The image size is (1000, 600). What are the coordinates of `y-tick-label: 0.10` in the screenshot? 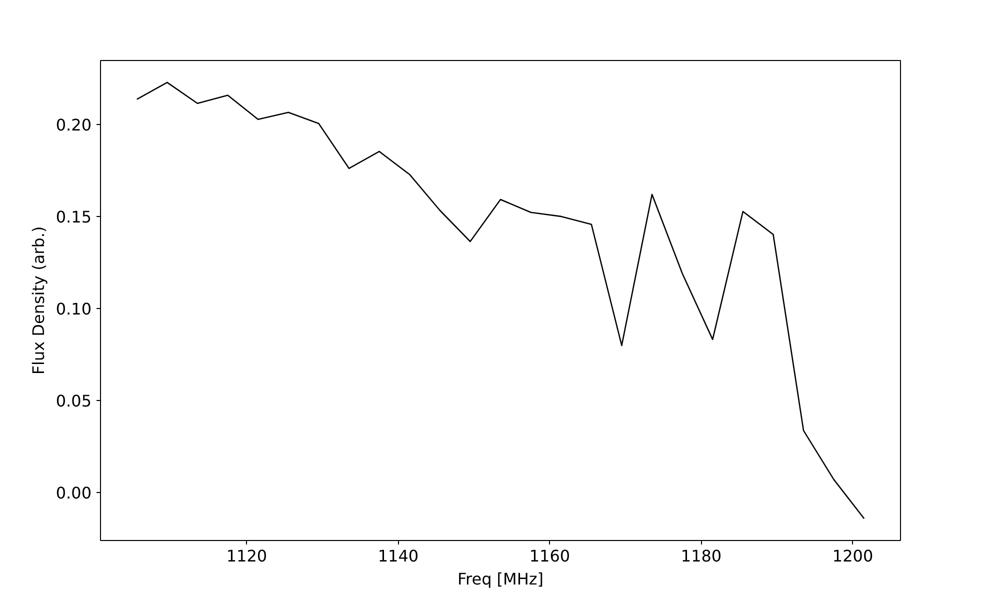 It's located at (74, 309).